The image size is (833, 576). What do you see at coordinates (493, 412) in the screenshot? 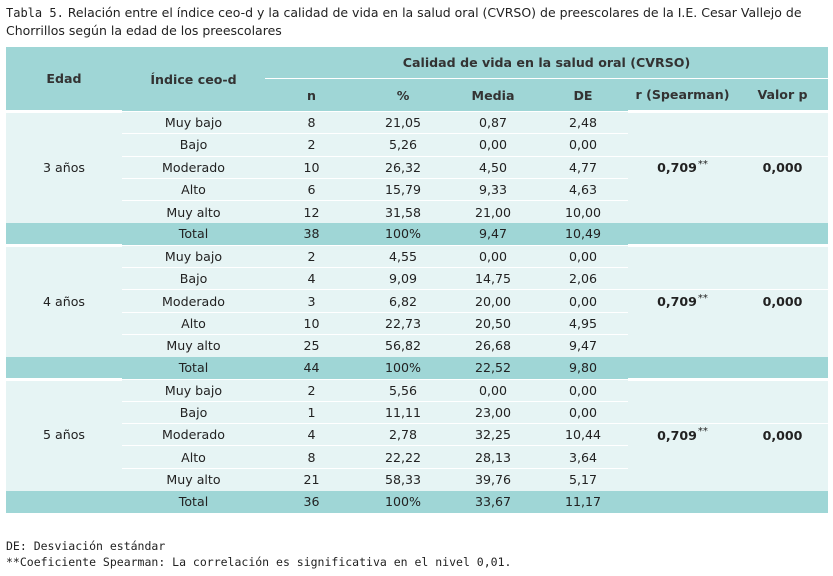
I see `cell-media: 23,00` at bounding box center [493, 412].